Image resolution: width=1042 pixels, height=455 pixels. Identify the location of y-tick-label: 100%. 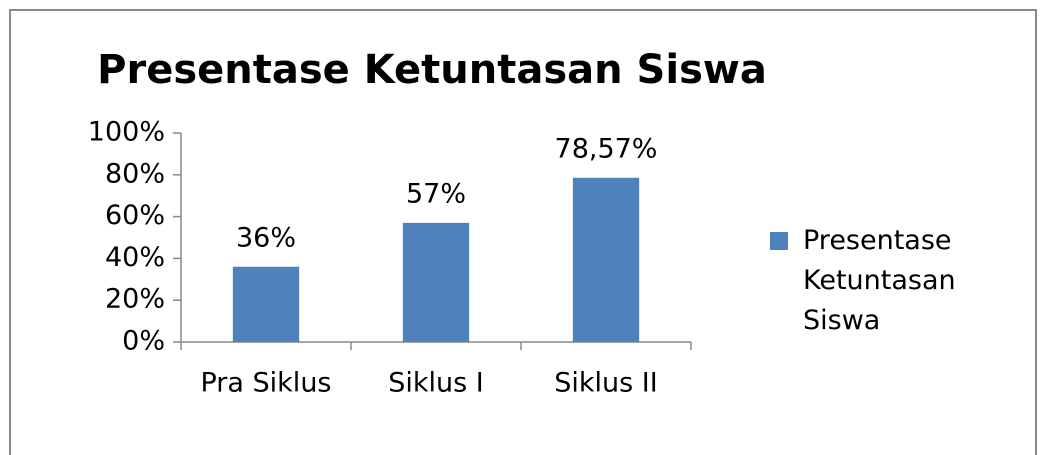
(126, 132).